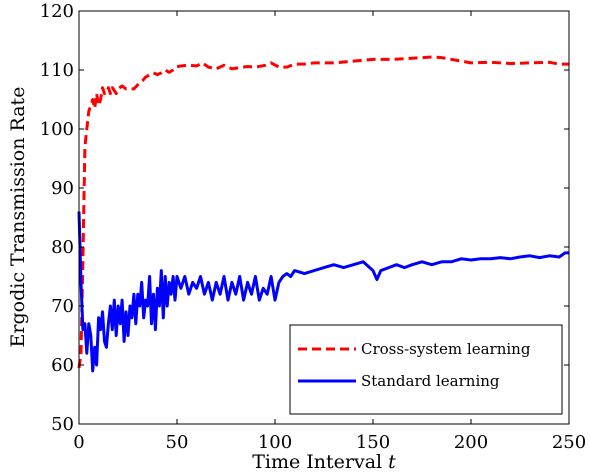 This screenshot has height=474, width=590. What do you see at coordinates (430, 381) in the screenshot?
I see `legend-label-standard: Standard learning` at bounding box center [430, 381].